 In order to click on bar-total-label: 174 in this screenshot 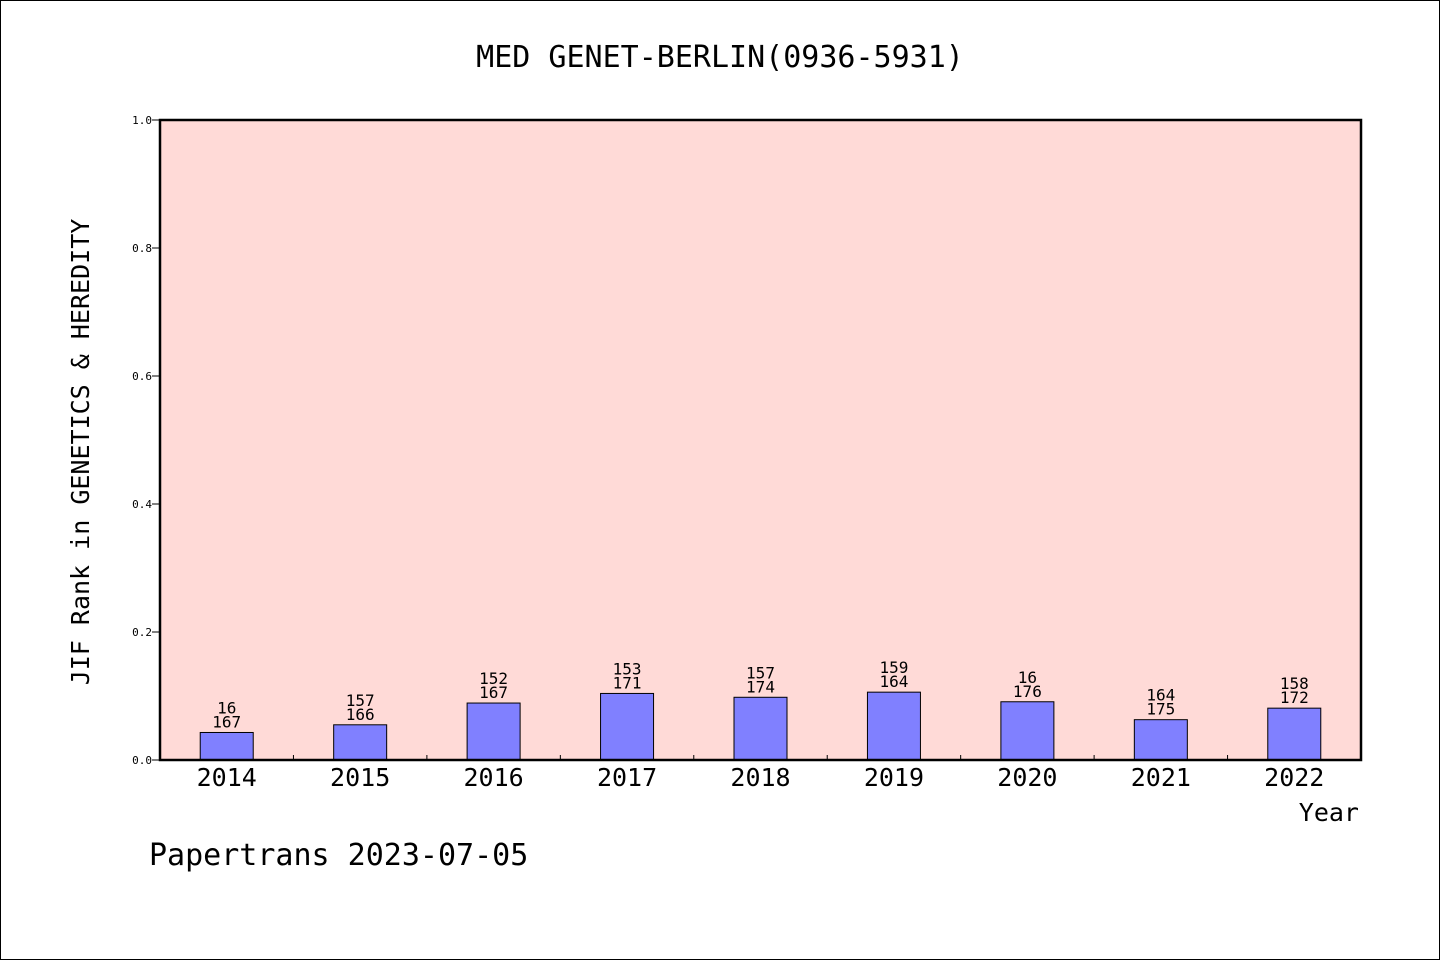, I will do `click(760, 686)`.